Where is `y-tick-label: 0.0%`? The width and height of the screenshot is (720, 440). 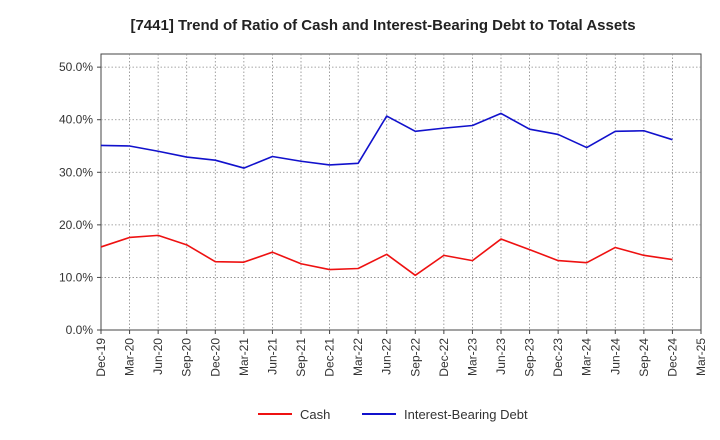
y-tick-label: 0.0% is located at coordinates (80, 330).